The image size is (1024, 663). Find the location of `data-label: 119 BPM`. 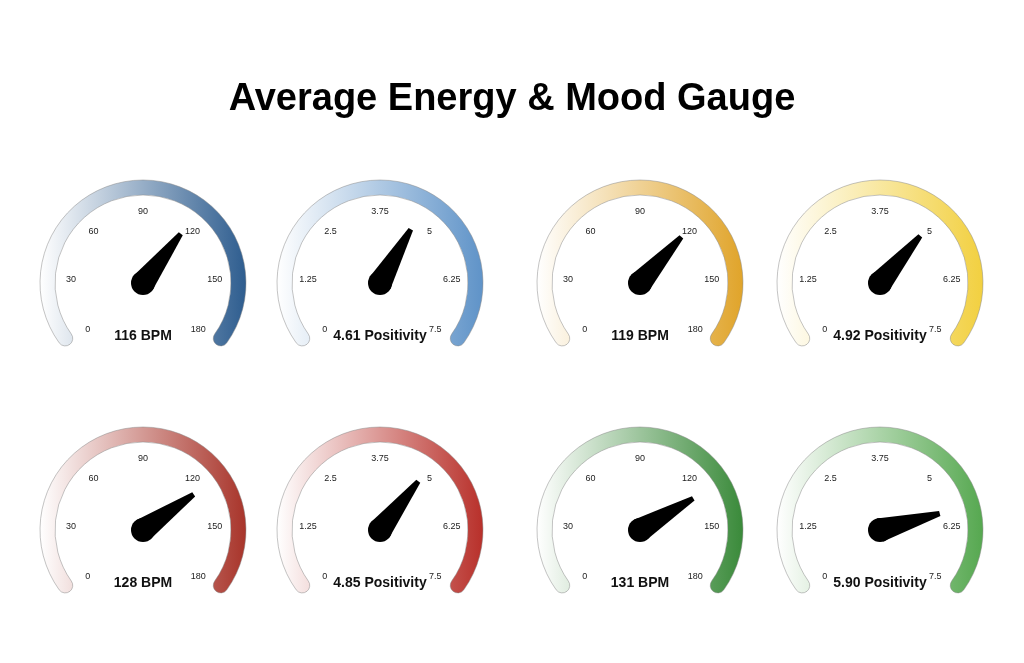

data-label: 119 BPM is located at coordinates (640, 335).